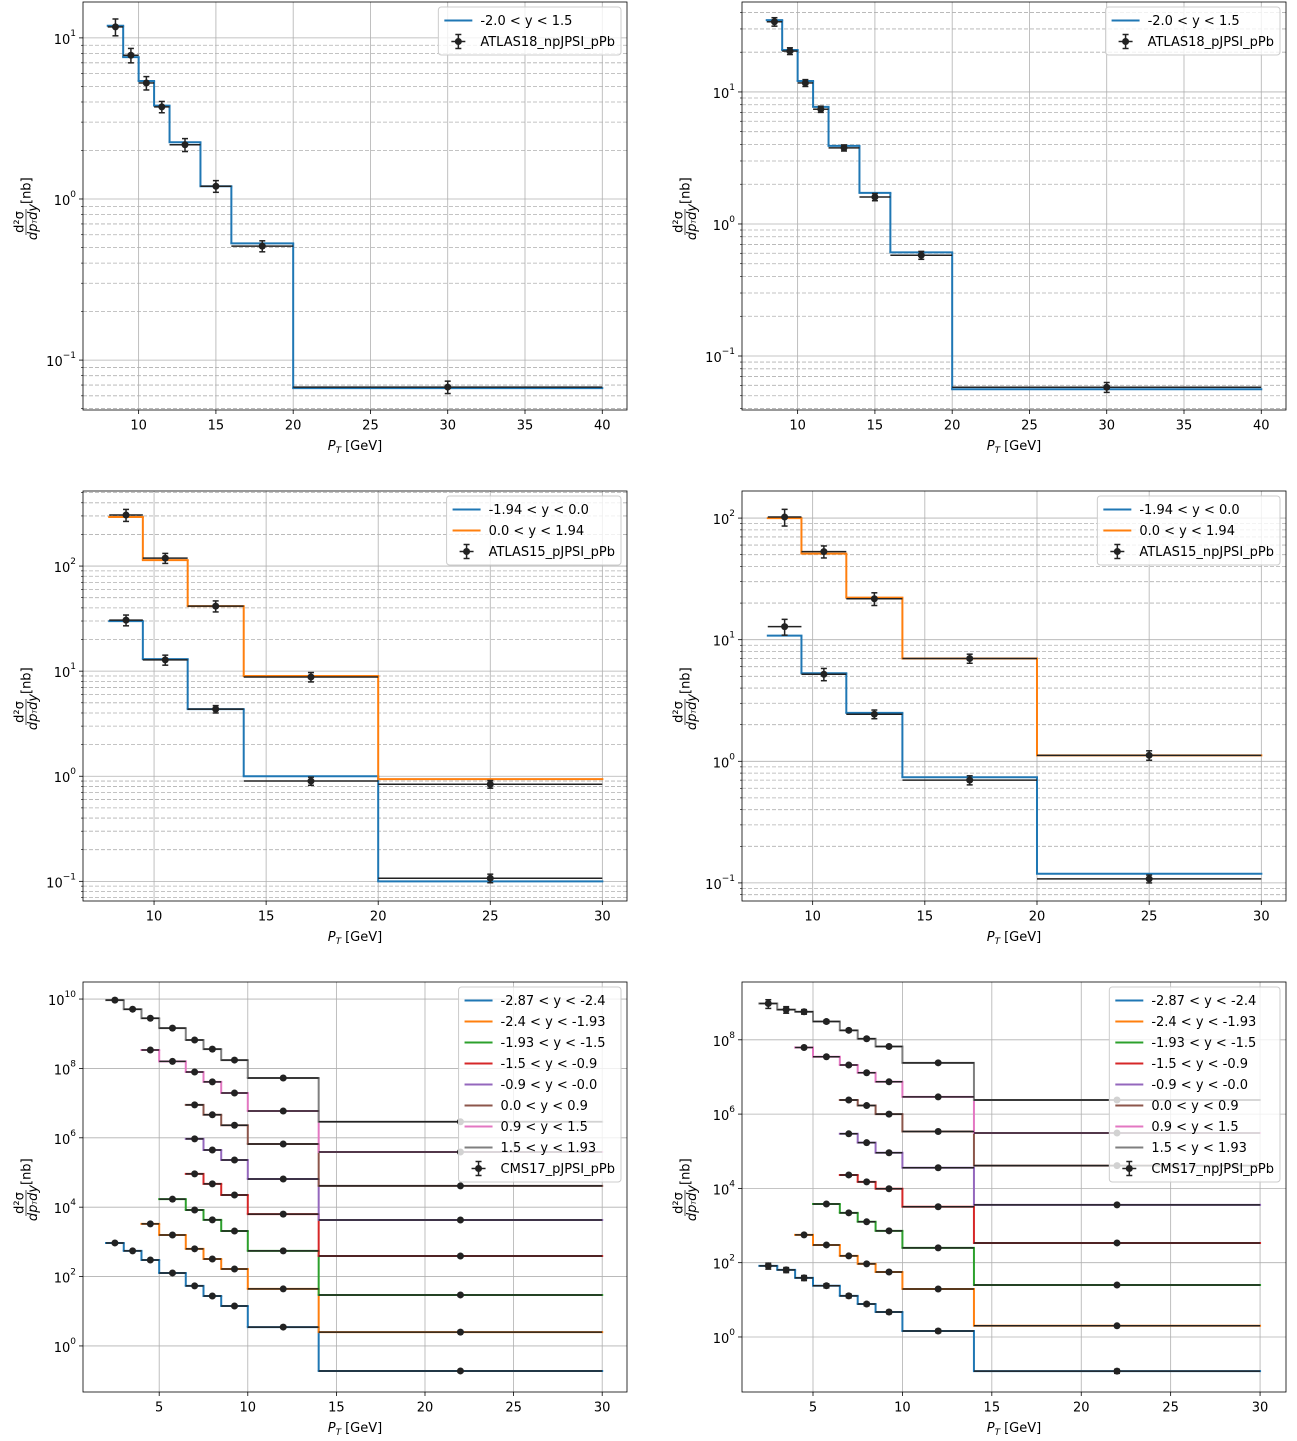  Describe the element at coordinates (692, 232) in the screenshot. I see `y-label-den-a: dp` at that location.